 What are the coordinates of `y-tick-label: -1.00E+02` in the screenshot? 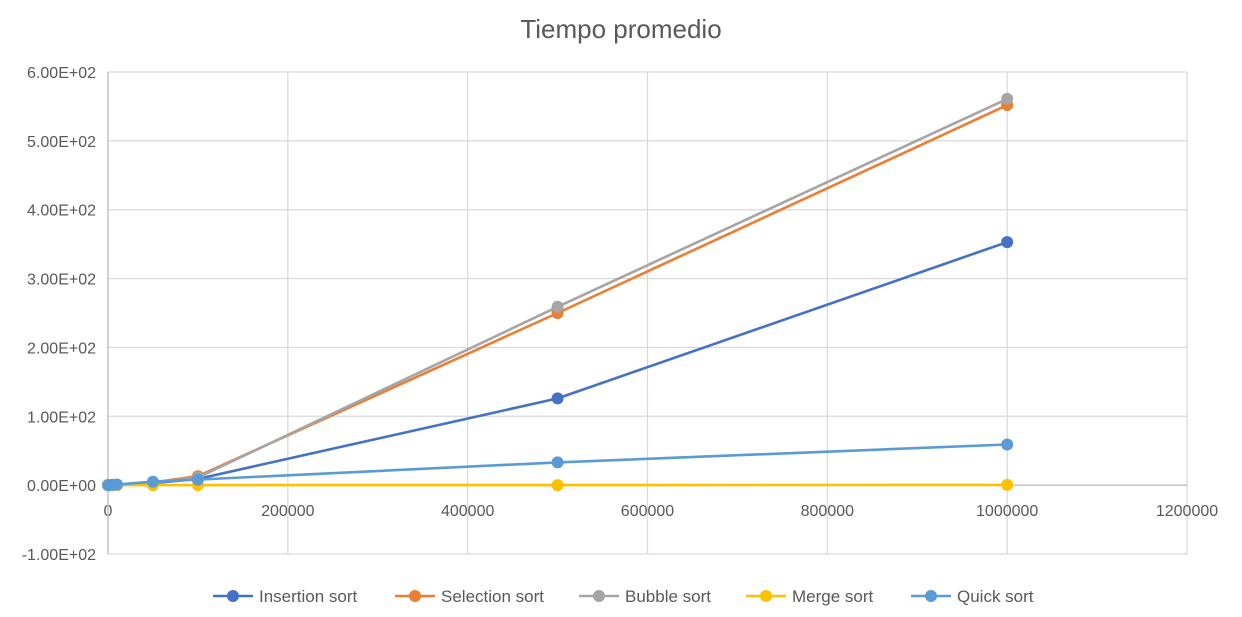 It's located at (59, 555).